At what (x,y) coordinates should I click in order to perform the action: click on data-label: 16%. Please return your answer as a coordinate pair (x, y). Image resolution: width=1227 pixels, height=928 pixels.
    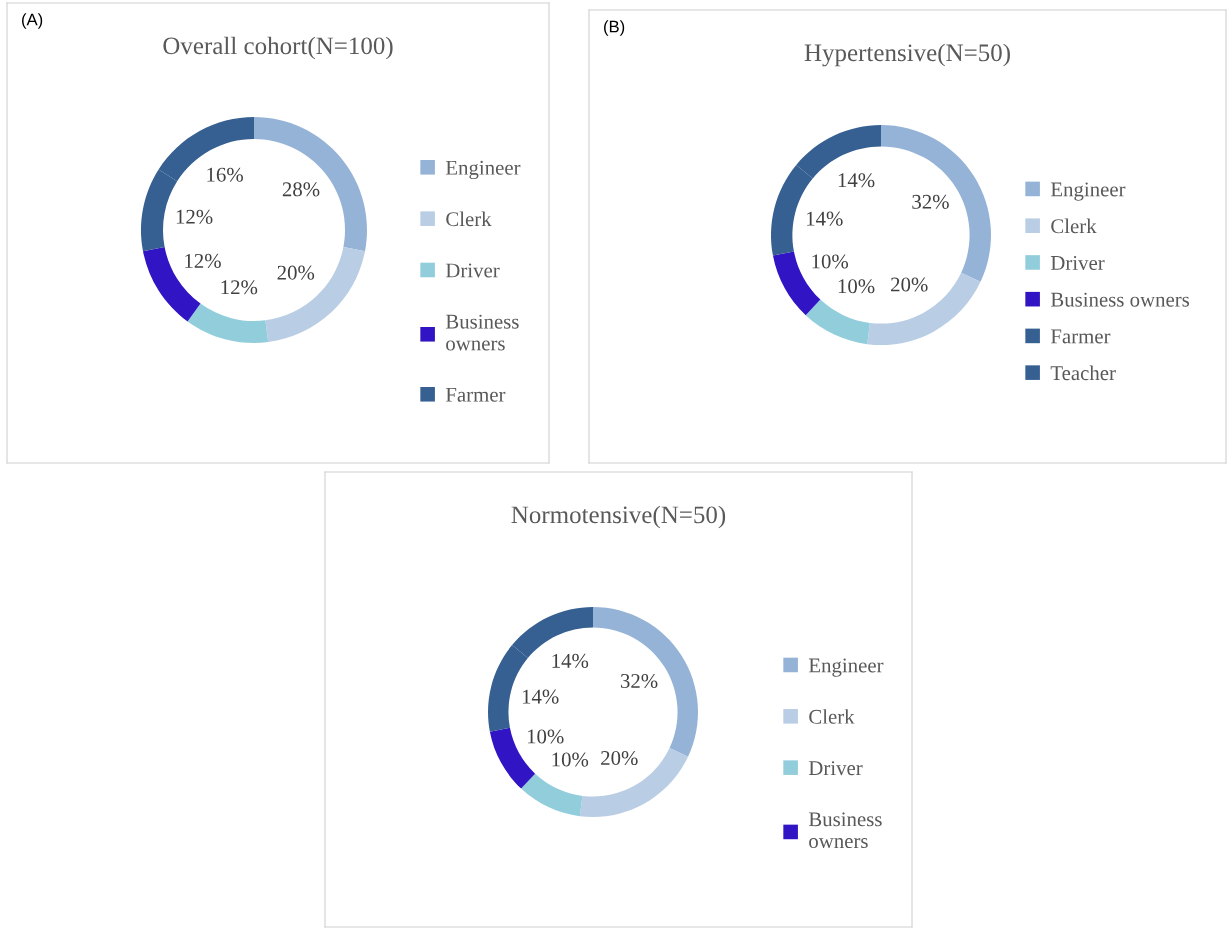
    Looking at the image, I should click on (225, 174).